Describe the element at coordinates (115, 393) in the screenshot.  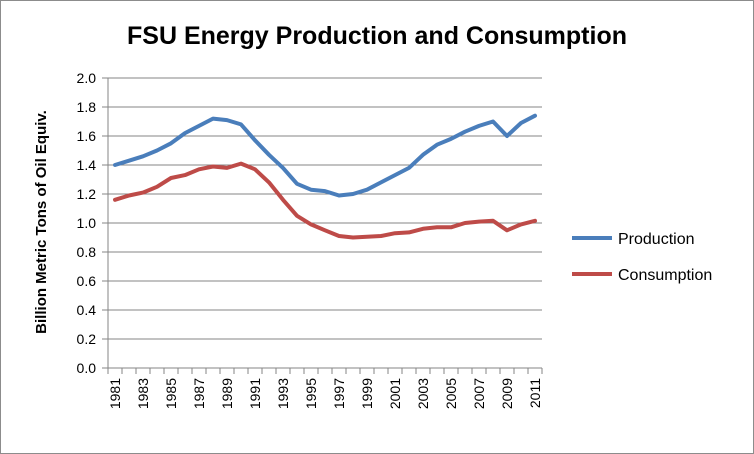
I see `x-tick-label: 1981` at that location.